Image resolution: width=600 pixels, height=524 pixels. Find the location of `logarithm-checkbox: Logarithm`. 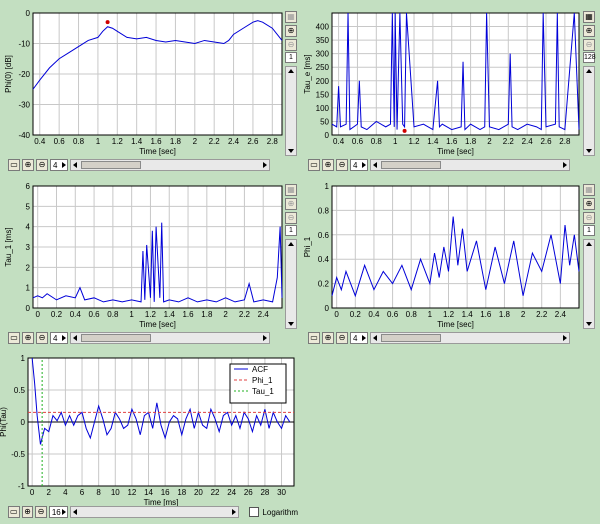

logarithm-checkbox: Logarithm is located at coordinates (273, 512).